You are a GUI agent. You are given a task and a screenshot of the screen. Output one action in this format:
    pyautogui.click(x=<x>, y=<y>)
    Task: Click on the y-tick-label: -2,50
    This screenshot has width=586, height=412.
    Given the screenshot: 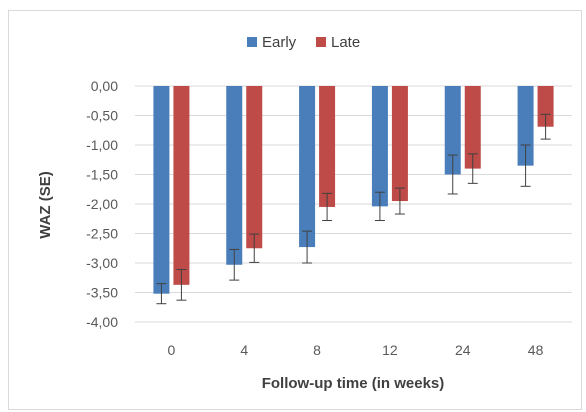 What is the action you would take?
    pyautogui.click(x=102, y=234)
    